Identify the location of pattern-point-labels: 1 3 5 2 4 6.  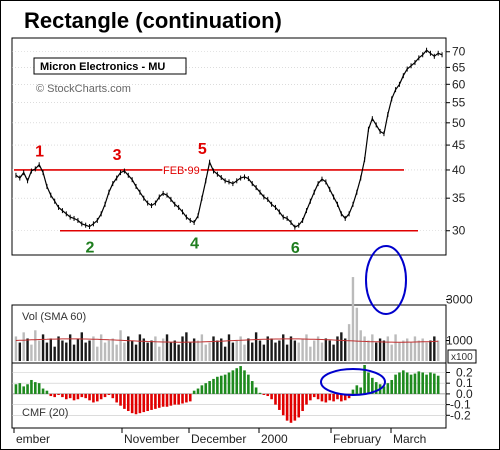
(167, 199).